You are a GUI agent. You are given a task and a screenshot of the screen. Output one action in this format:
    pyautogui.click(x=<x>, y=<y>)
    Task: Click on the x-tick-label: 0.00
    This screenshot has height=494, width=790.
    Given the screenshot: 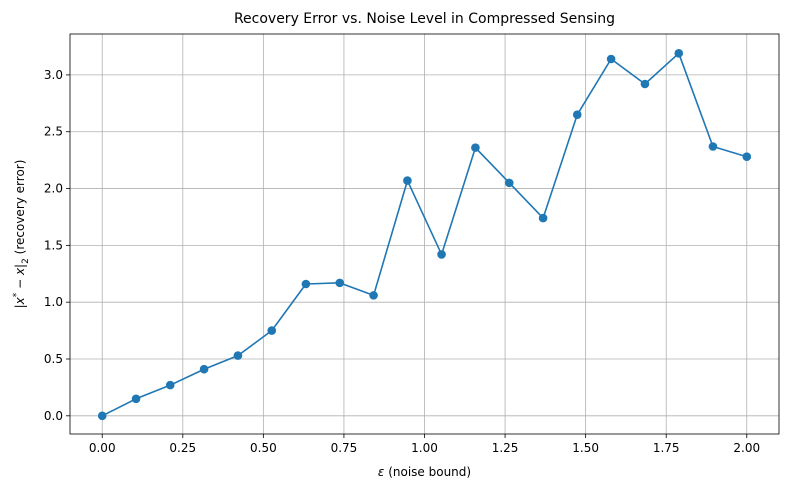 What is the action you would take?
    pyautogui.click(x=102, y=448)
    